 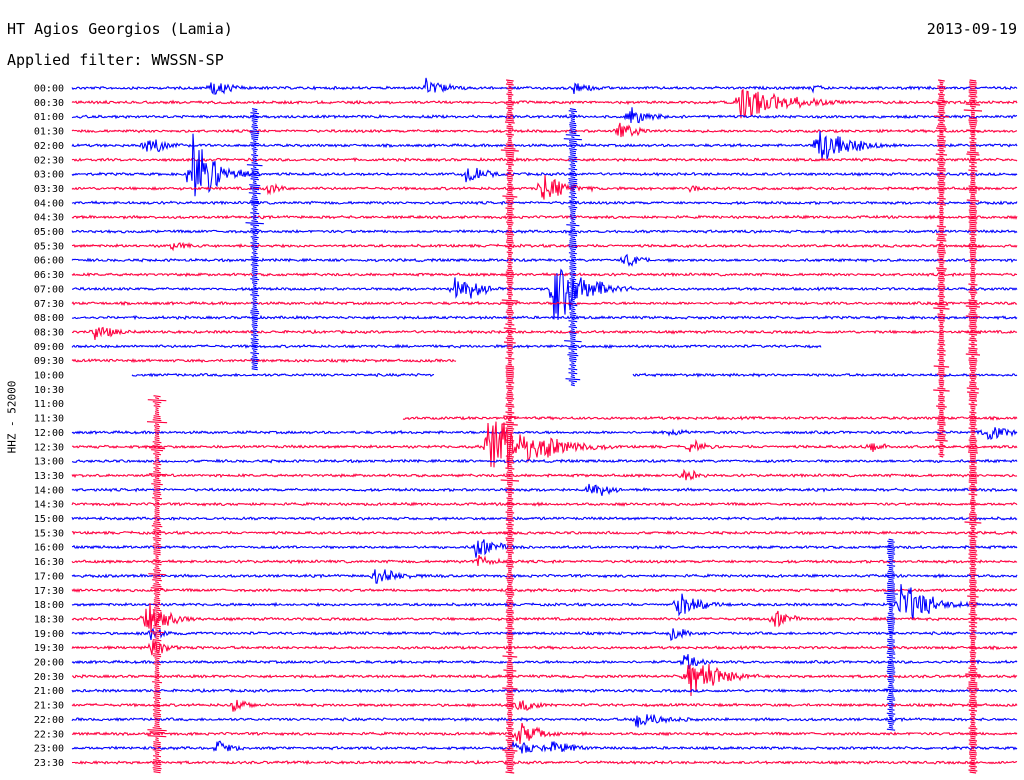 I want to click on row-label: 19:00, so click(x=49, y=634).